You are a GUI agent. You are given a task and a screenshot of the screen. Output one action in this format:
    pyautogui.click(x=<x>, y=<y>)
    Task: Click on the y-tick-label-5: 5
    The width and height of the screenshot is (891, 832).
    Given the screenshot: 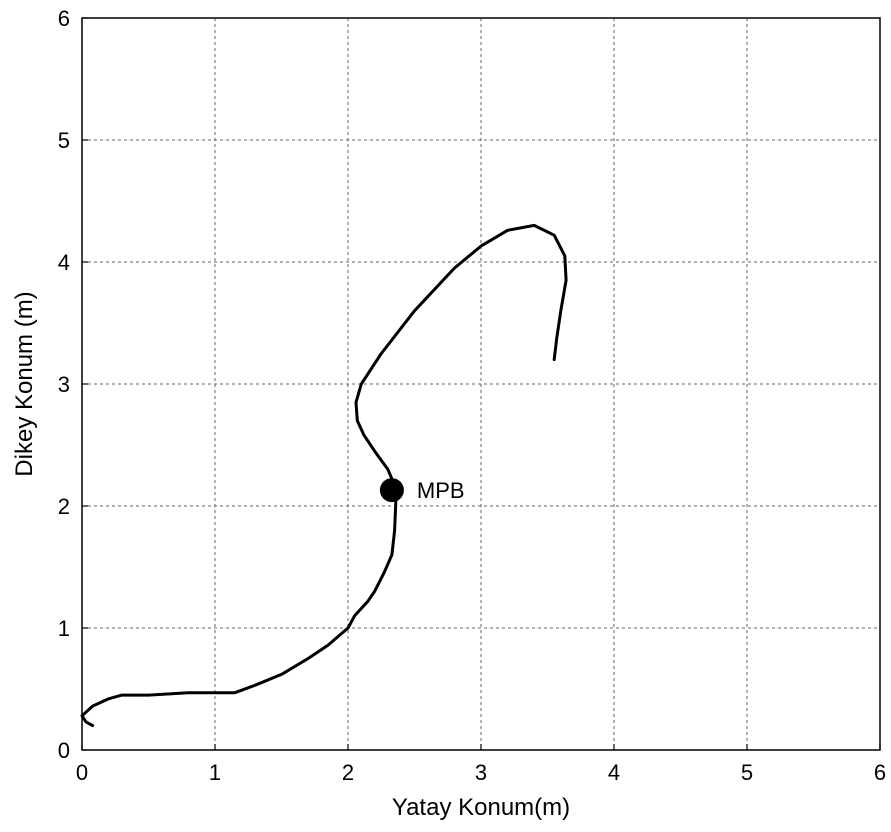 What is the action you would take?
    pyautogui.click(x=64, y=140)
    